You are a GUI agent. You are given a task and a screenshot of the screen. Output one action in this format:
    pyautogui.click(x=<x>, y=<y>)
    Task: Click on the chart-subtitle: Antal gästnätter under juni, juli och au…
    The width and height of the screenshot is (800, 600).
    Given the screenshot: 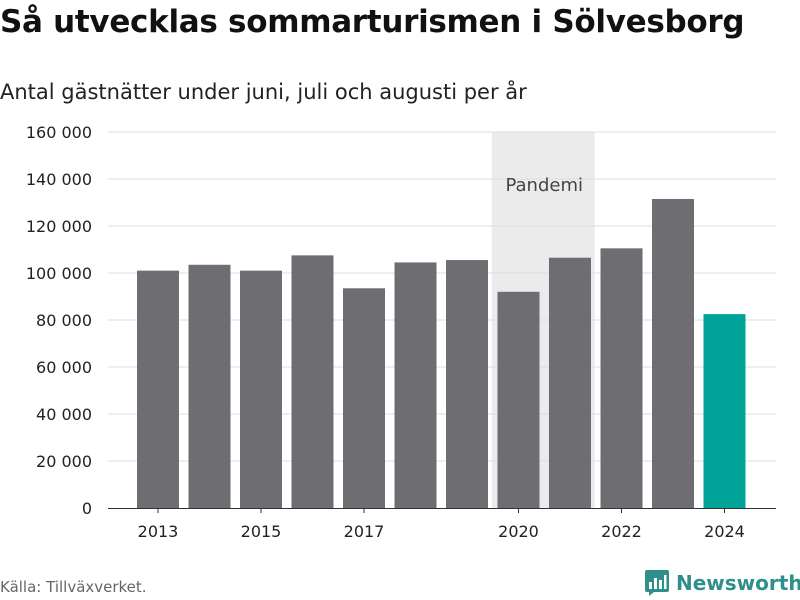 What is the action you would take?
    pyautogui.click(x=263, y=92)
    